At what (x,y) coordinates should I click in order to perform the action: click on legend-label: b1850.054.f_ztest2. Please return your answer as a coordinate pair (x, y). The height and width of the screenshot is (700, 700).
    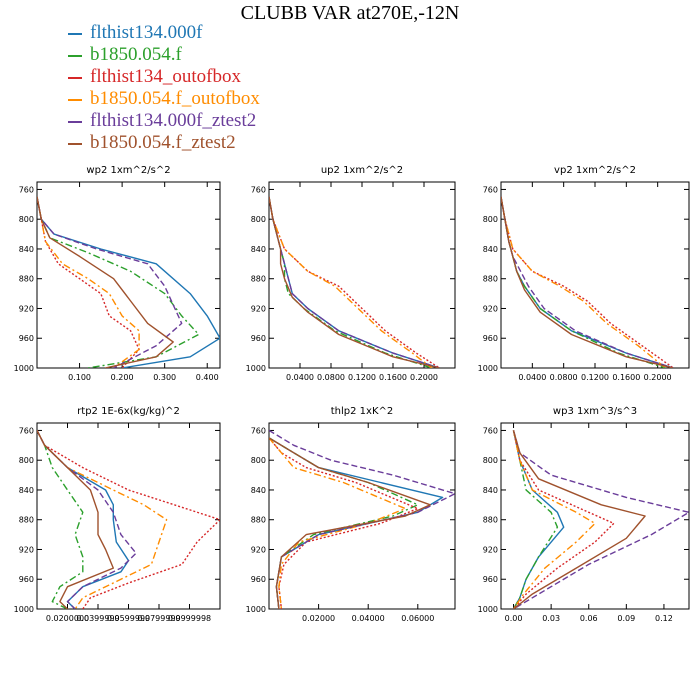
    Looking at the image, I should click on (163, 142).